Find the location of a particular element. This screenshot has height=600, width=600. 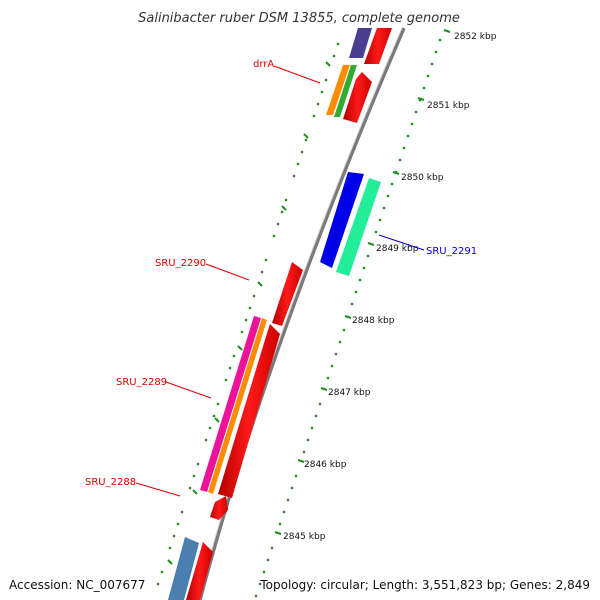

gene-label-SRU_2289: SRU_2289 is located at coordinates (141, 382).